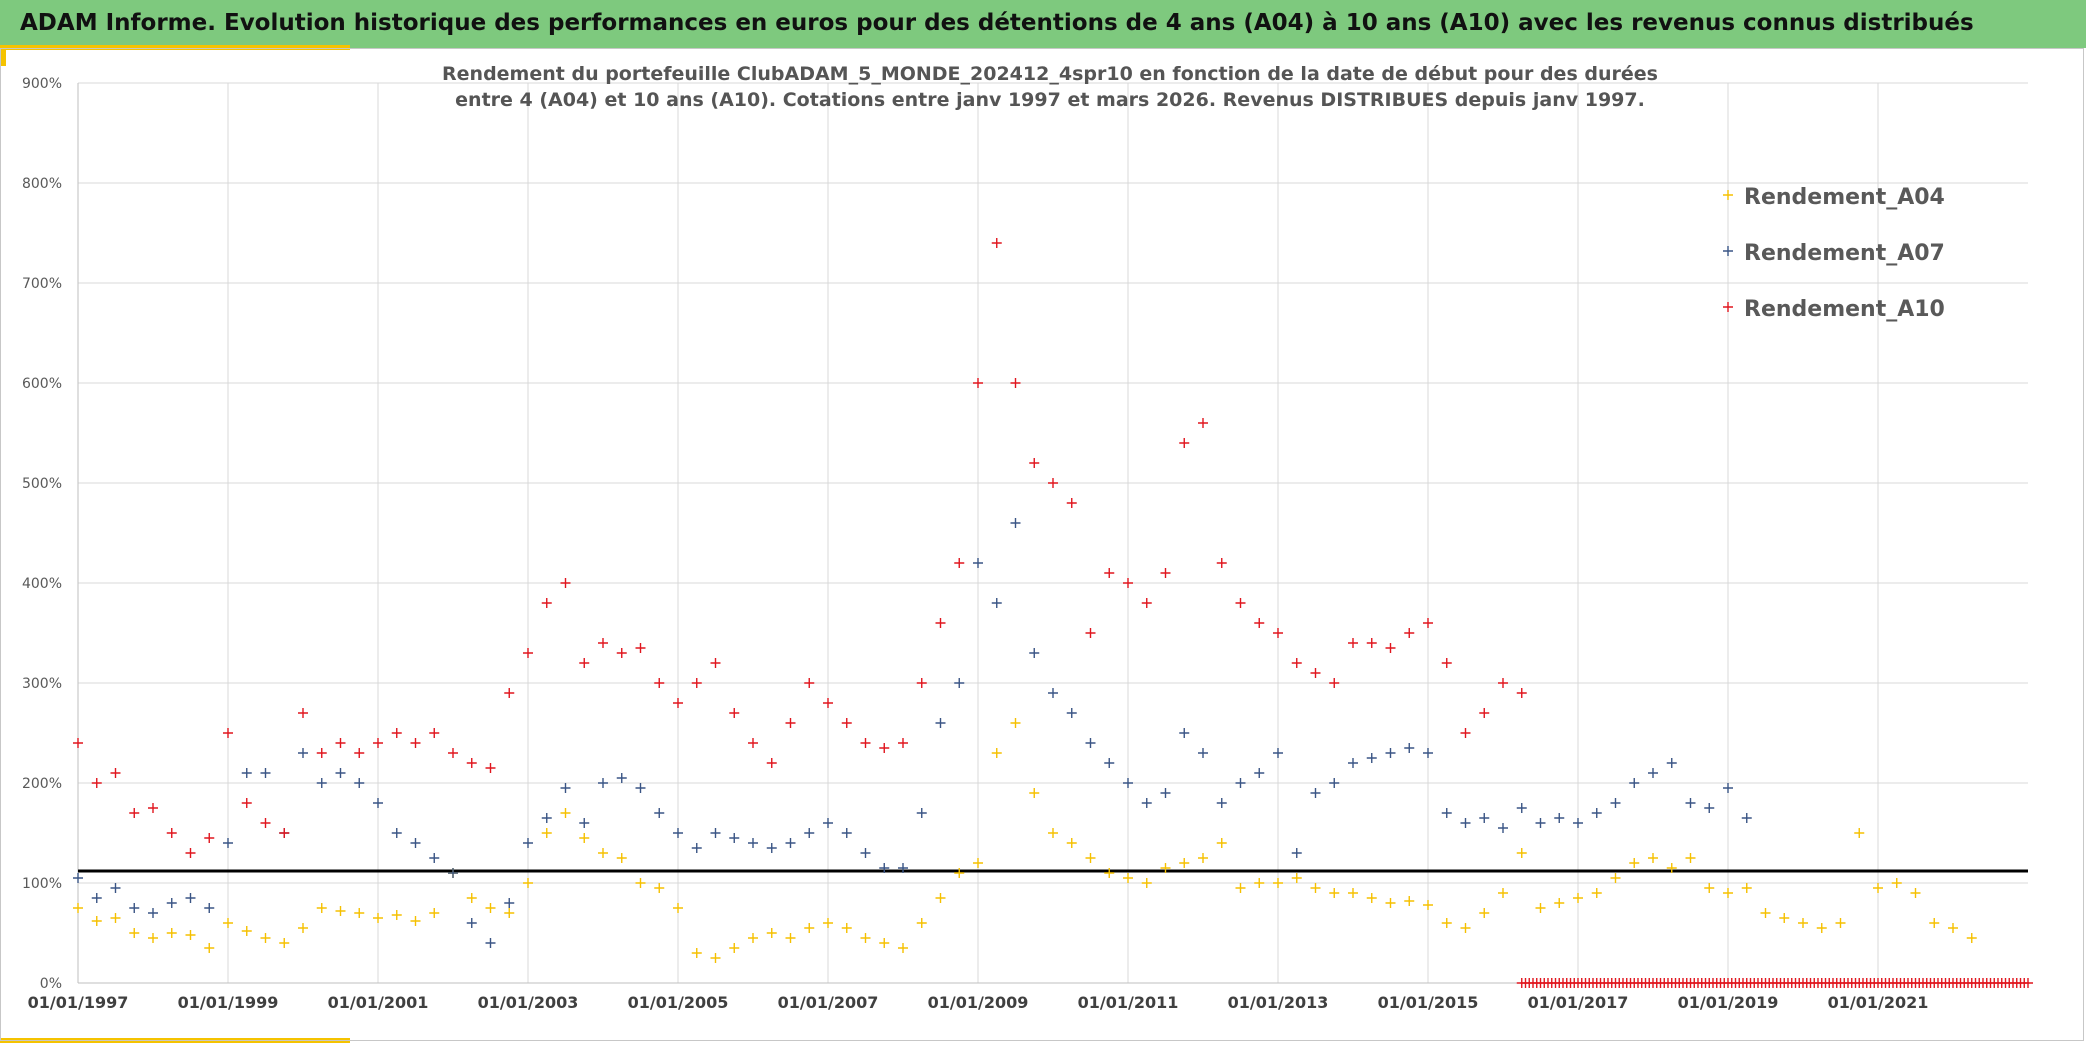  I want to click on y-tick-label: 500%, so click(42, 484).